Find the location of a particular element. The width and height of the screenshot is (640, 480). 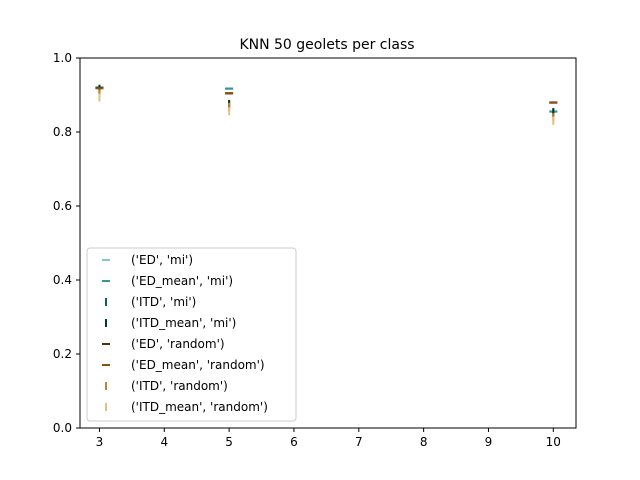

legend-label: ('ITD_mean', 'mi') is located at coordinates (183, 323).